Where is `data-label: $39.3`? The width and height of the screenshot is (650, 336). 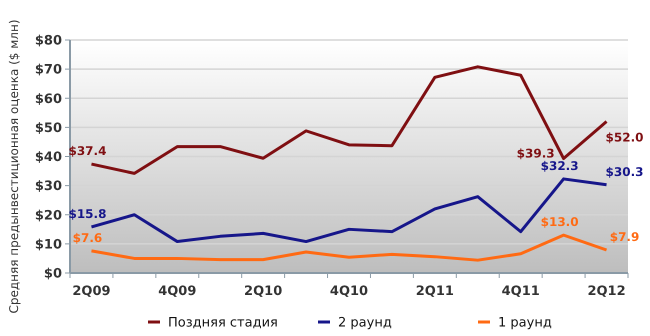
data-label: $39.3 is located at coordinates (535, 153).